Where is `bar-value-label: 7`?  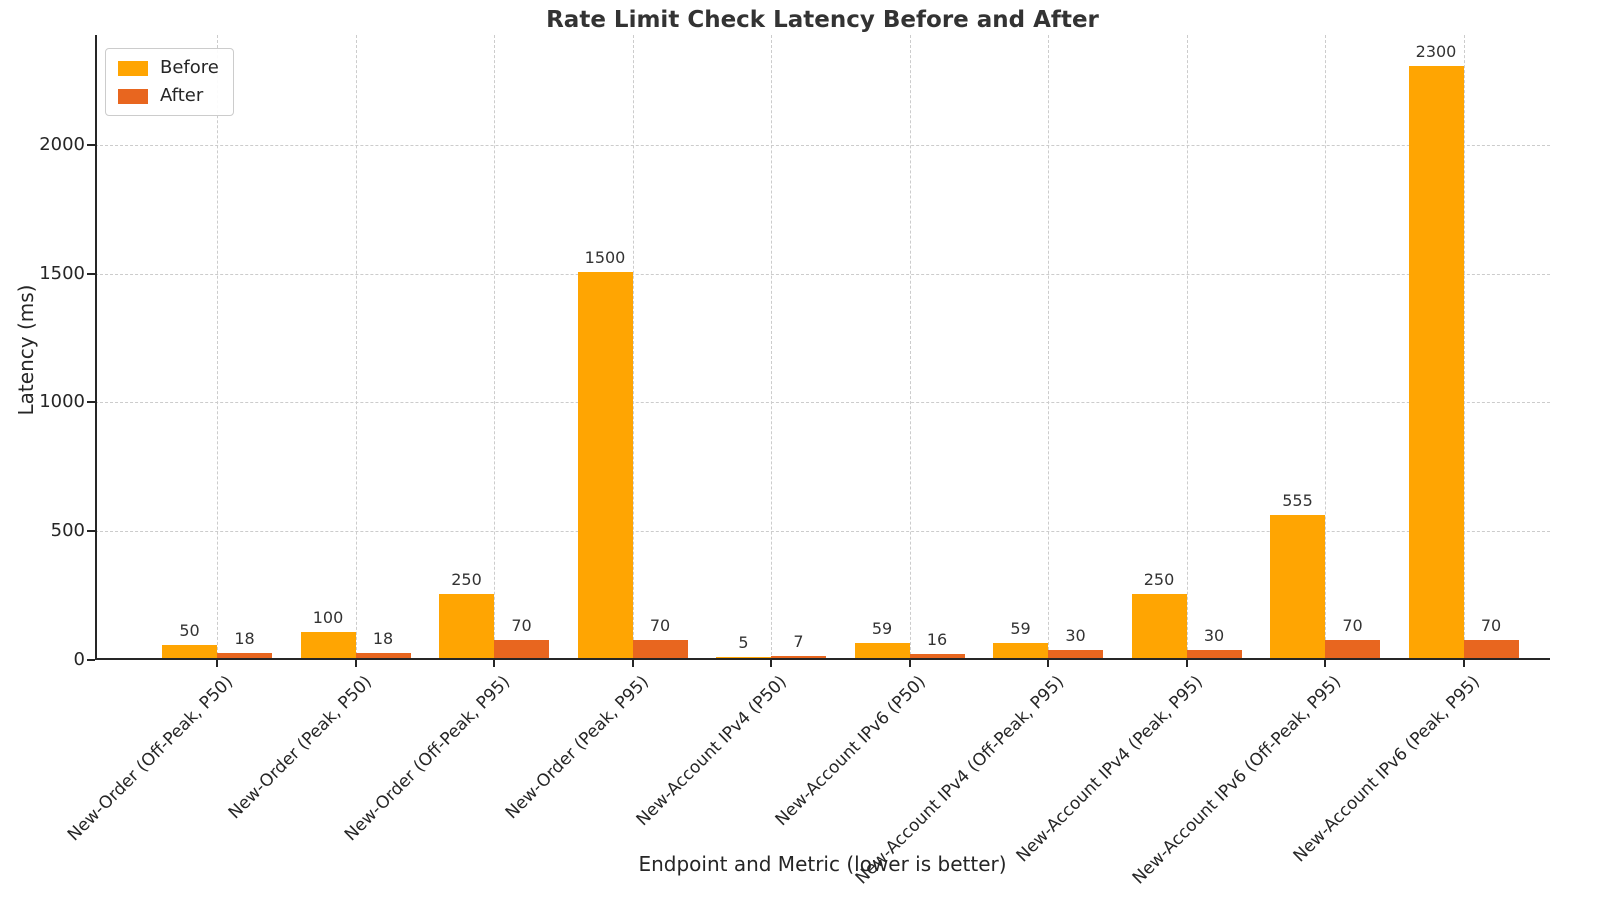
bar-value-label: 7 is located at coordinates (798, 642).